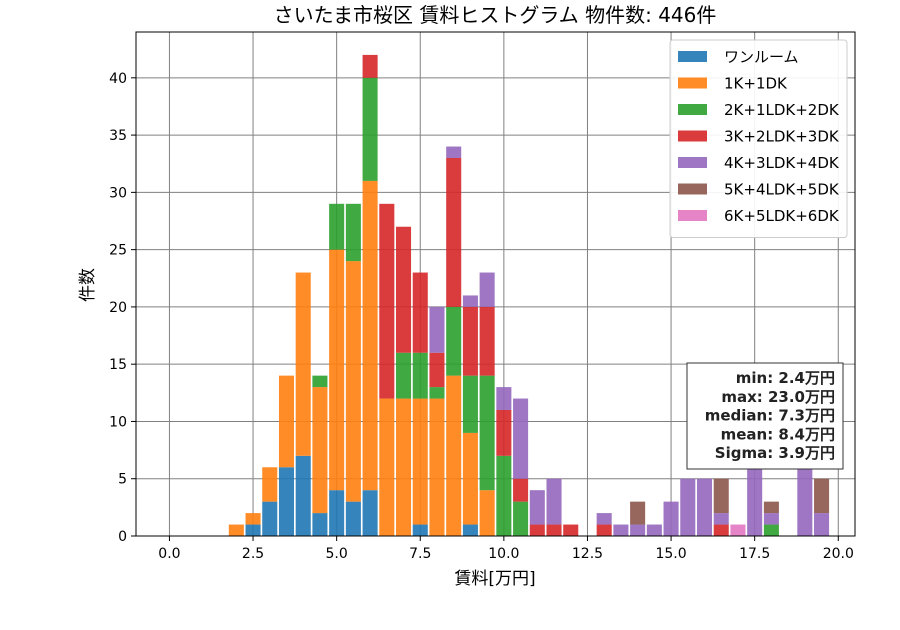 Image resolution: width=900 pixels, height=630 pixels. I want to click on legend-label: 1K+1DK, so click(756, 84).